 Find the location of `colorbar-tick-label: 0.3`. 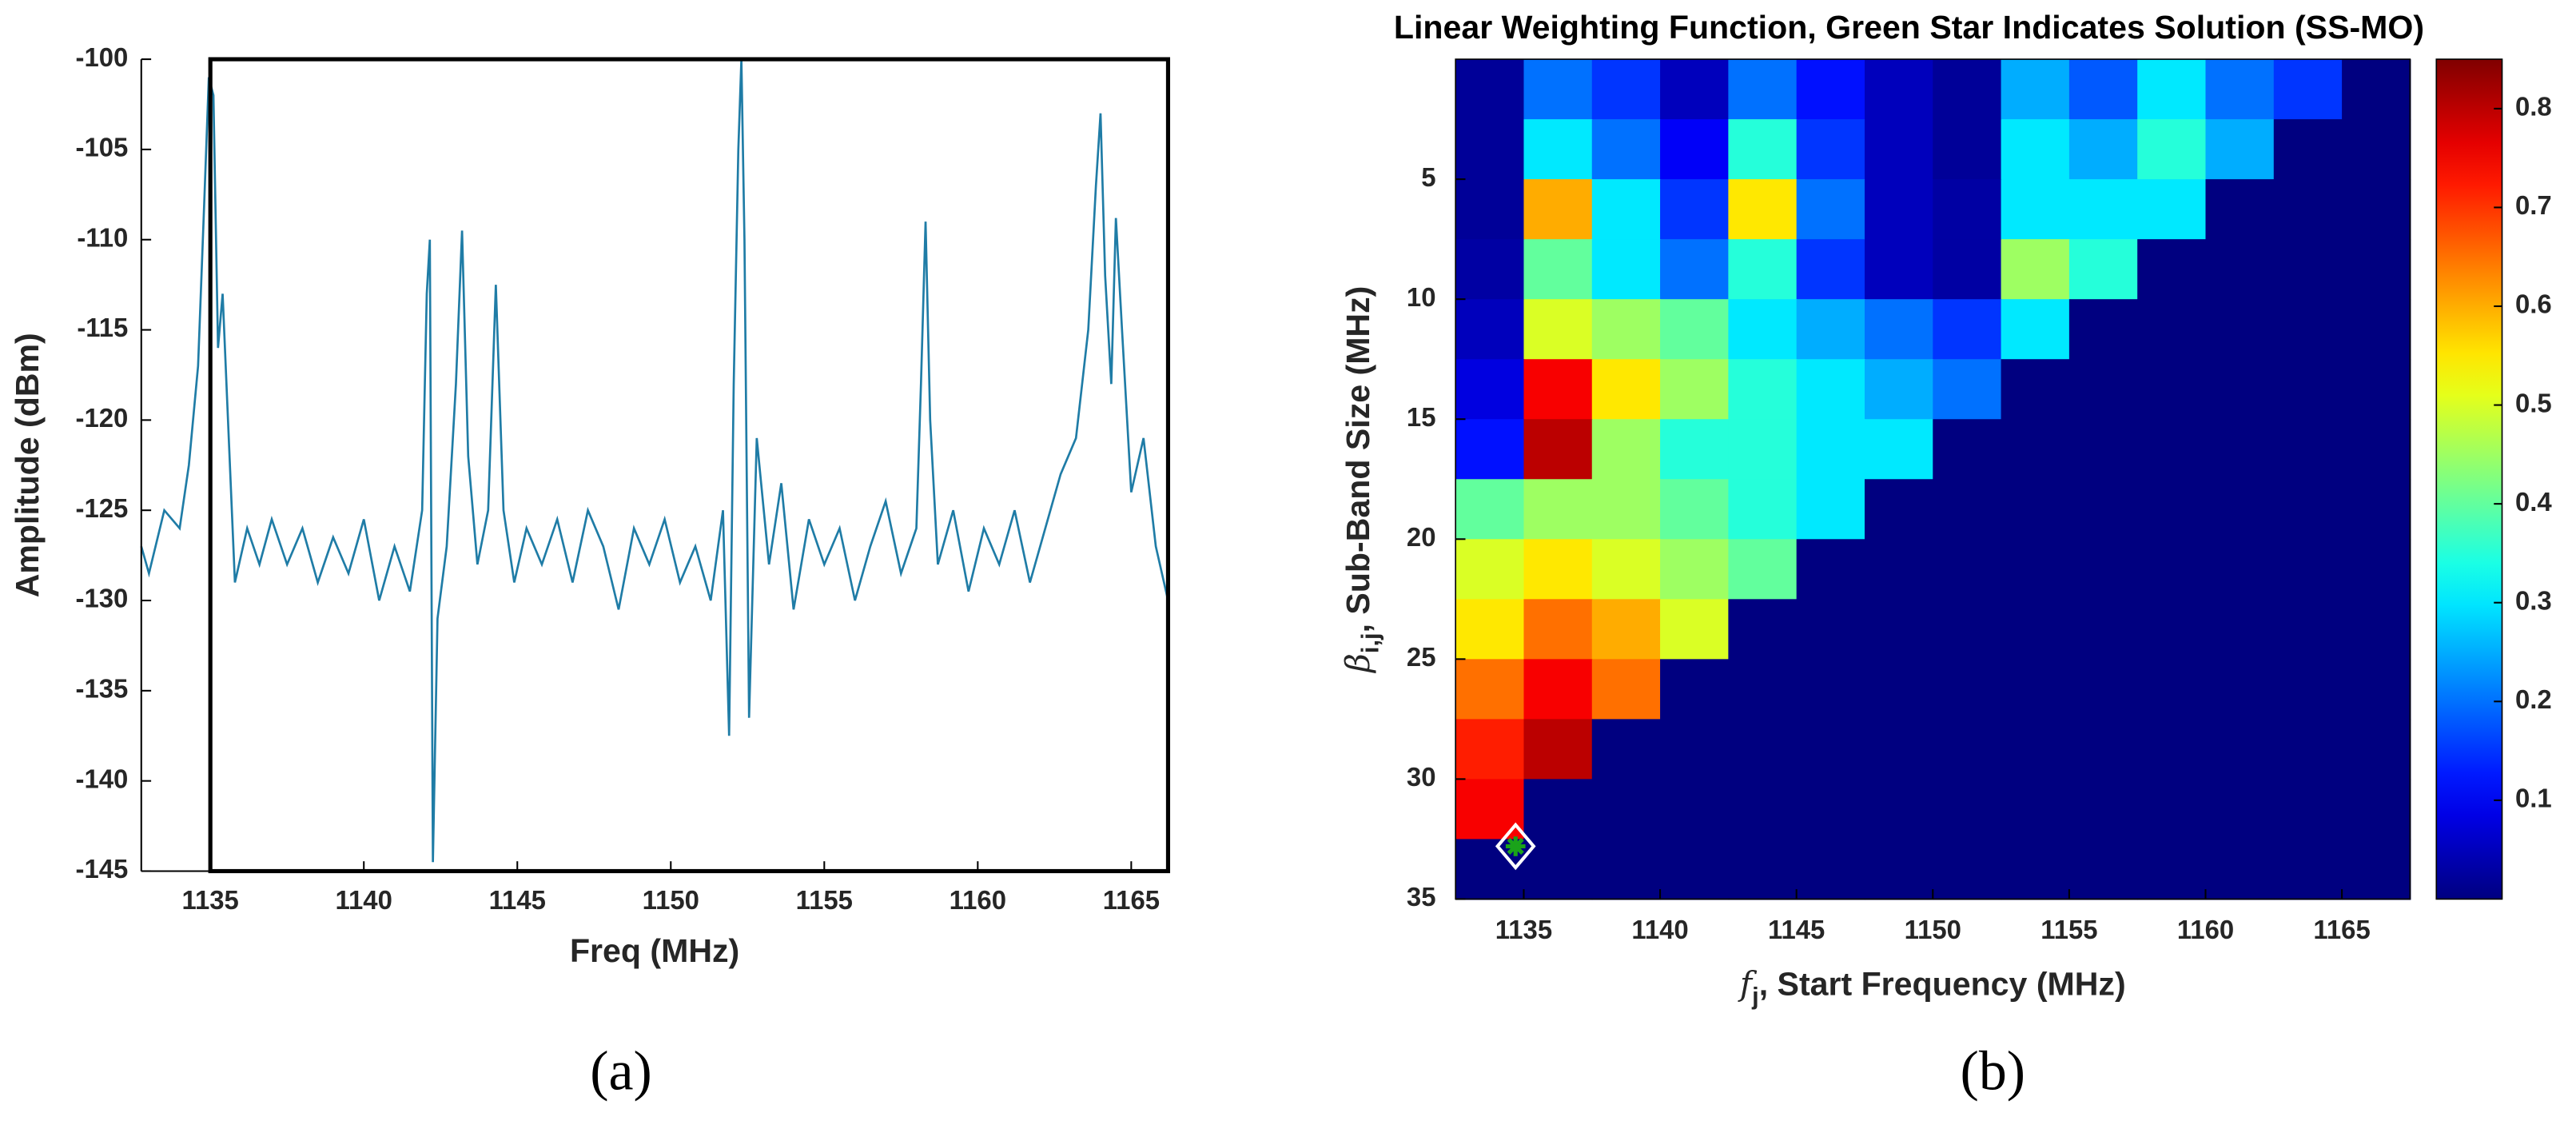

colorbar-tick-label: 0.3 is located at coordinates (2533, 600).